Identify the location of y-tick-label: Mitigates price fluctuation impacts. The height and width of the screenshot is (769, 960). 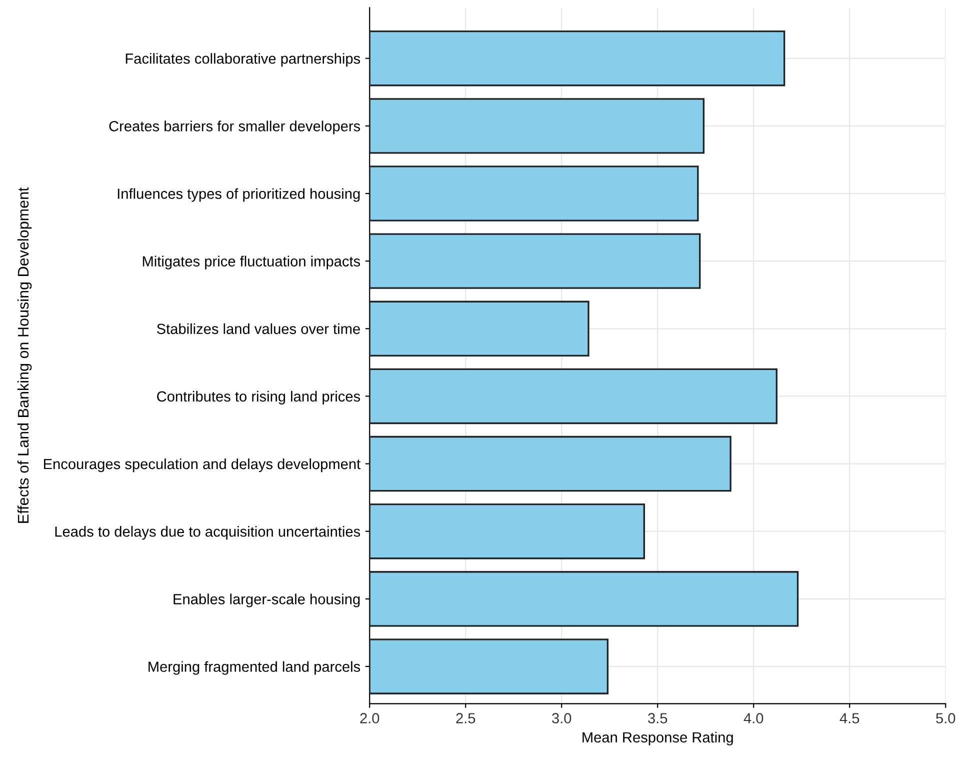
(251, 263).